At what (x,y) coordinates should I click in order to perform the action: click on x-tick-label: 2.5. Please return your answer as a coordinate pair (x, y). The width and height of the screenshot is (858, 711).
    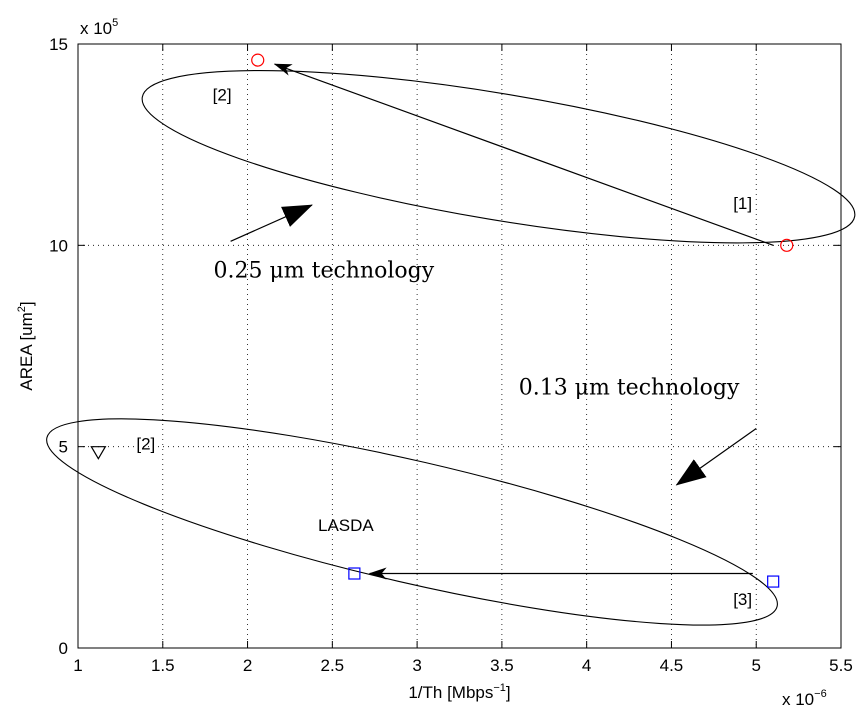
    Looking at the image, I should click on (333, 665).